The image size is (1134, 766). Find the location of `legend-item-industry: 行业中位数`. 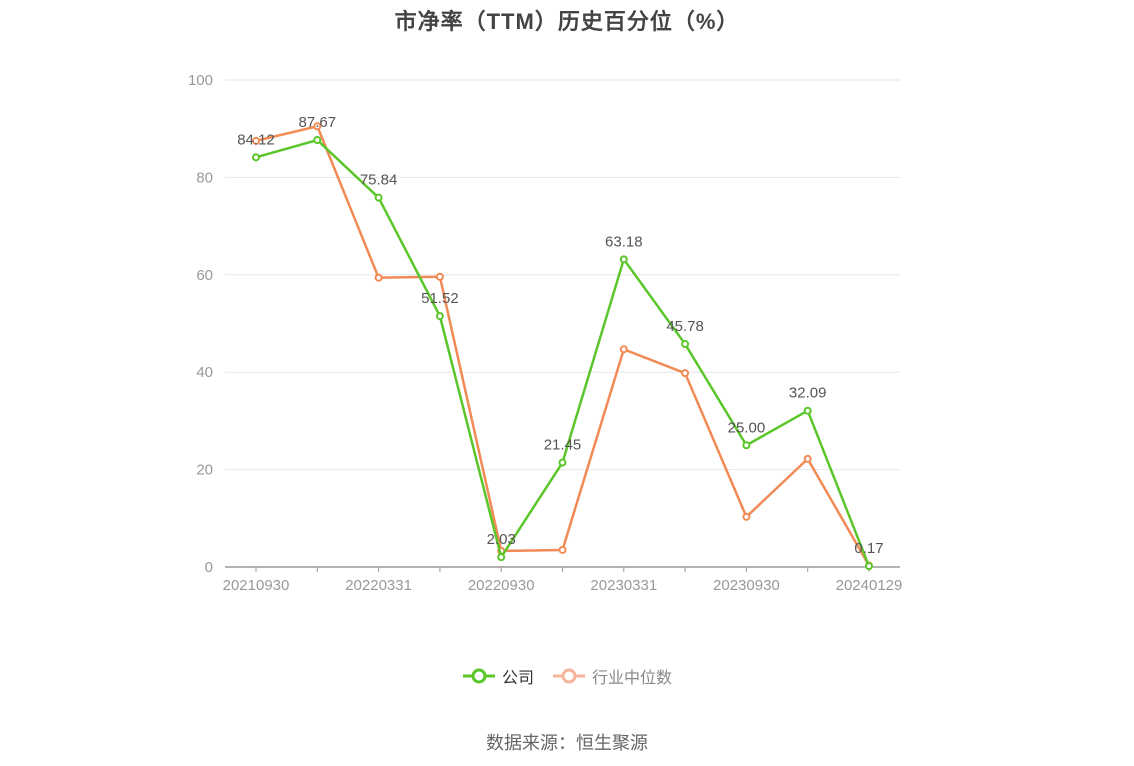

legend-item-industry: 行业中位数 is located at coordinates (612, 676).